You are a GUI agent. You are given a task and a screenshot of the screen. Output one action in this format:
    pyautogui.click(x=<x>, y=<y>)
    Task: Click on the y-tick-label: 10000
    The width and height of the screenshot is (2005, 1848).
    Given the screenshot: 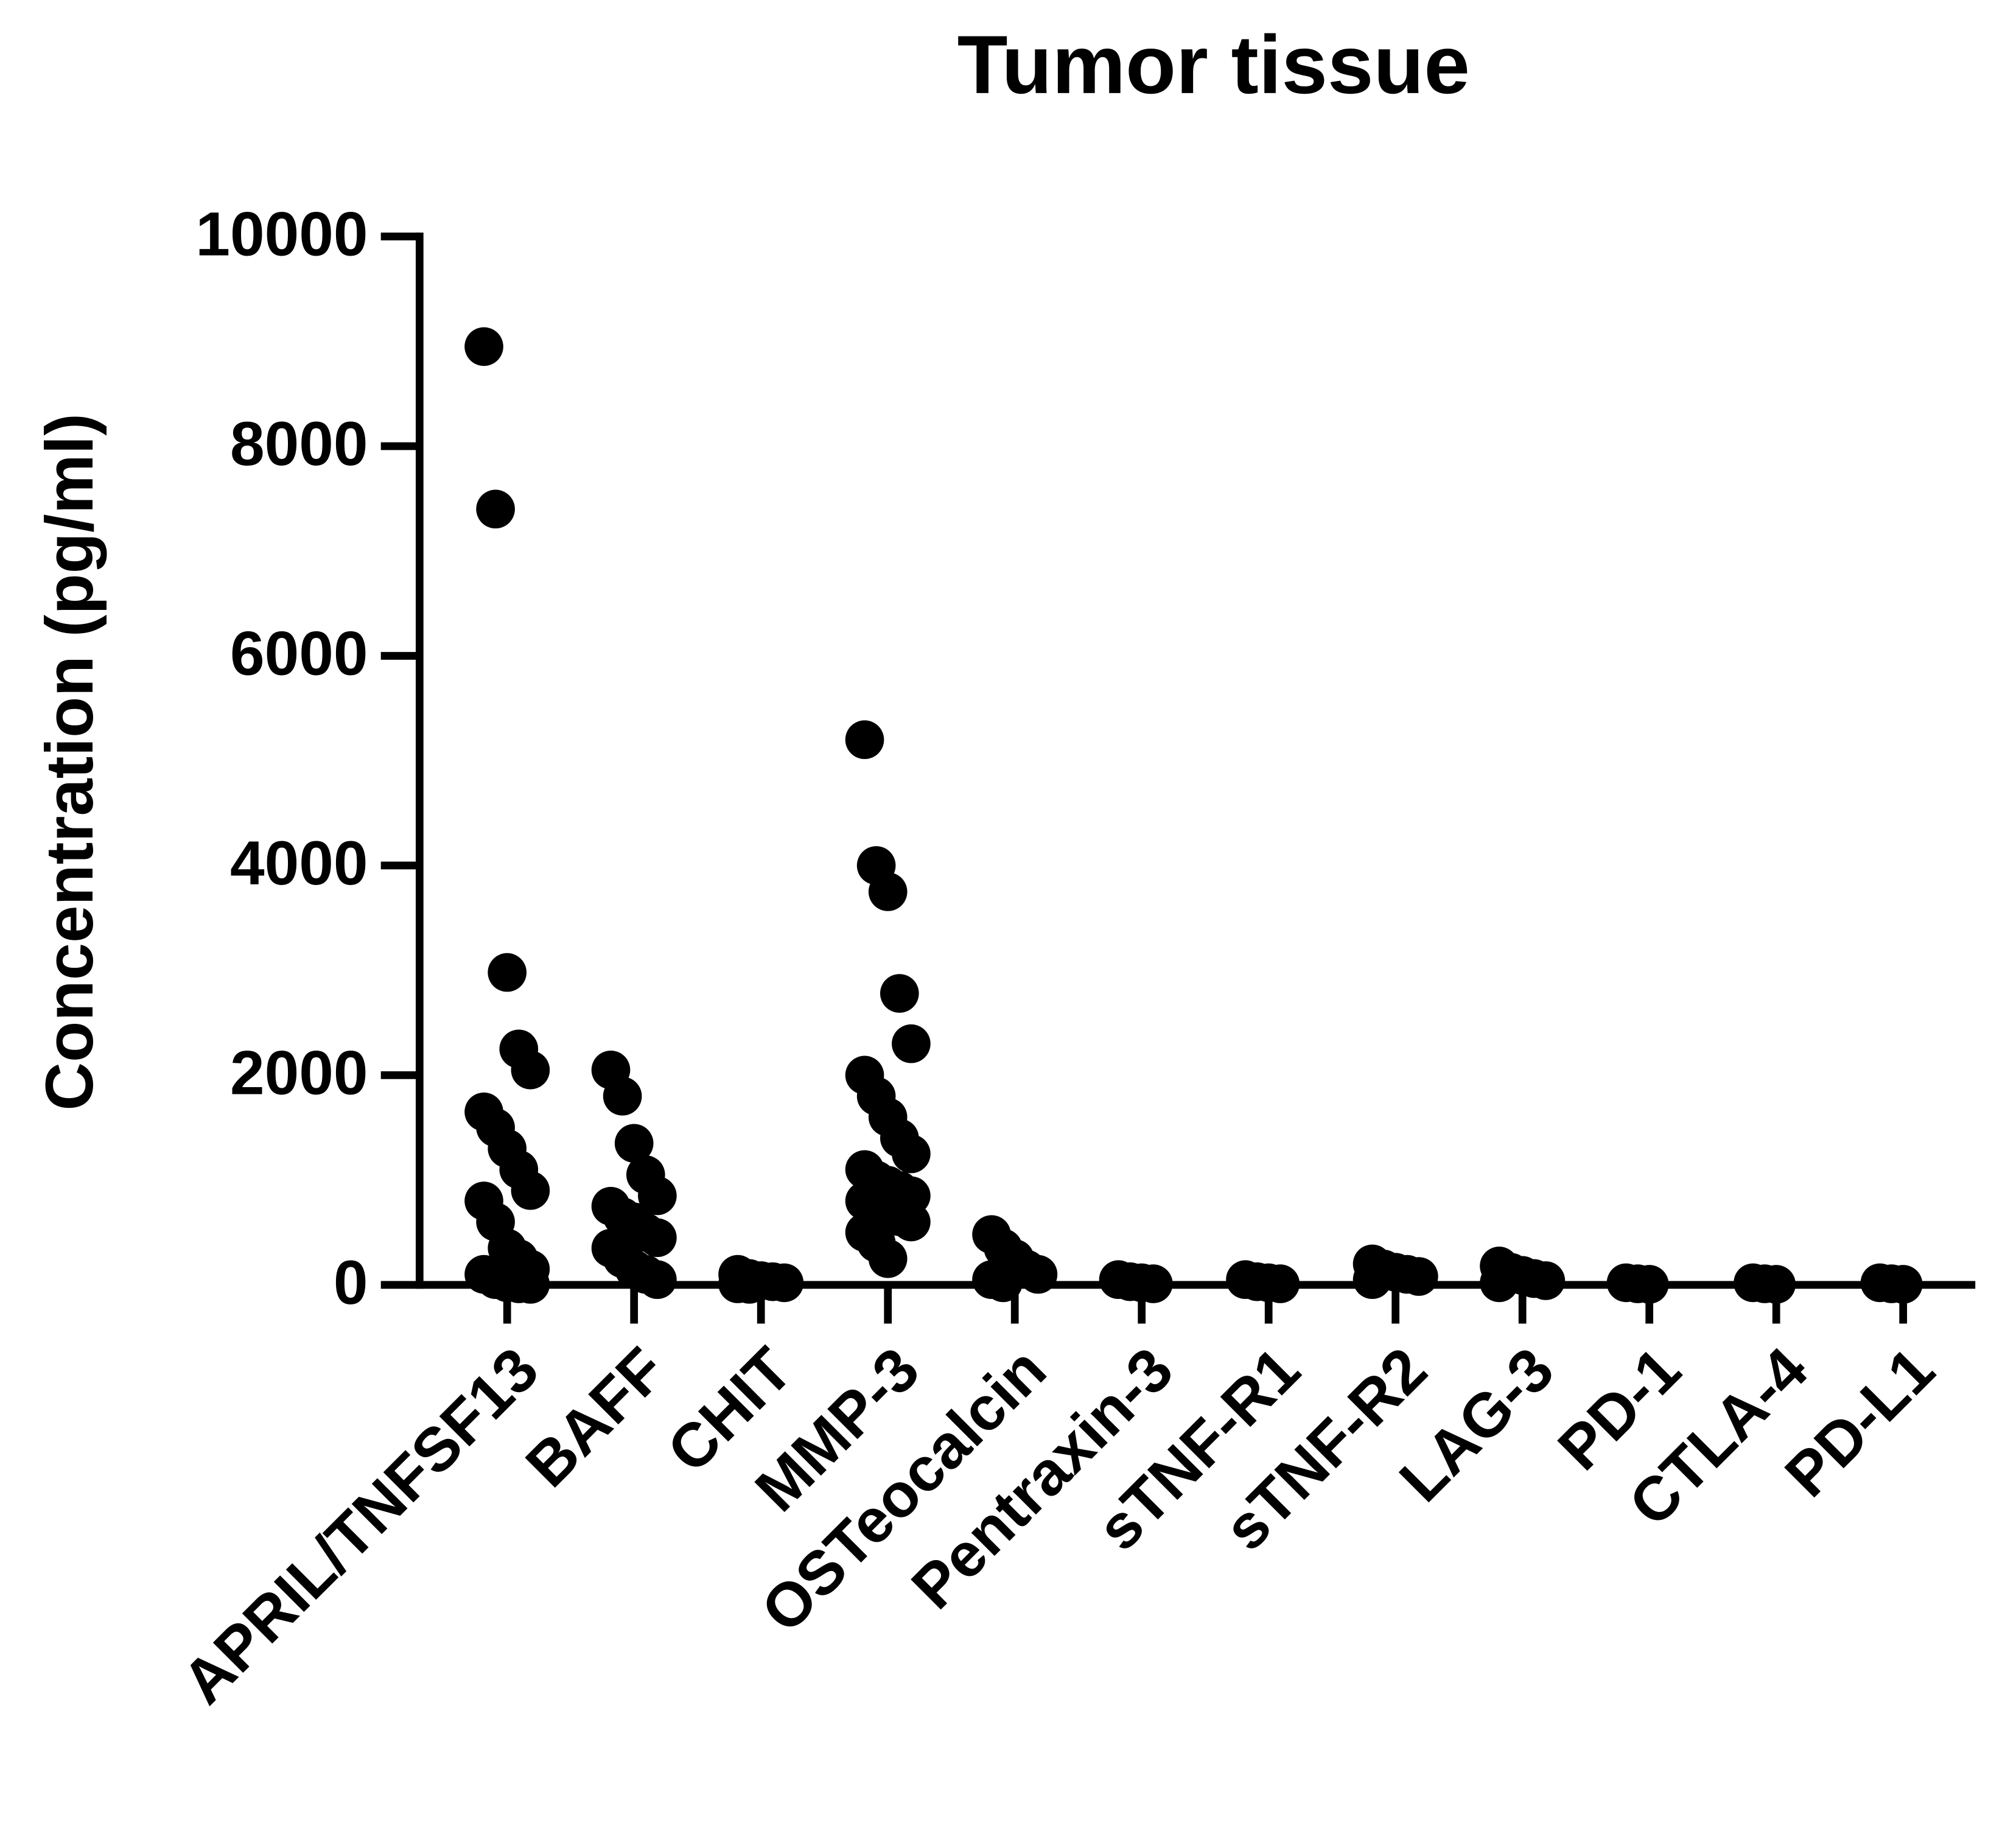 What is the action you would take?
    pyautogui.click(x=281, y=235)
    